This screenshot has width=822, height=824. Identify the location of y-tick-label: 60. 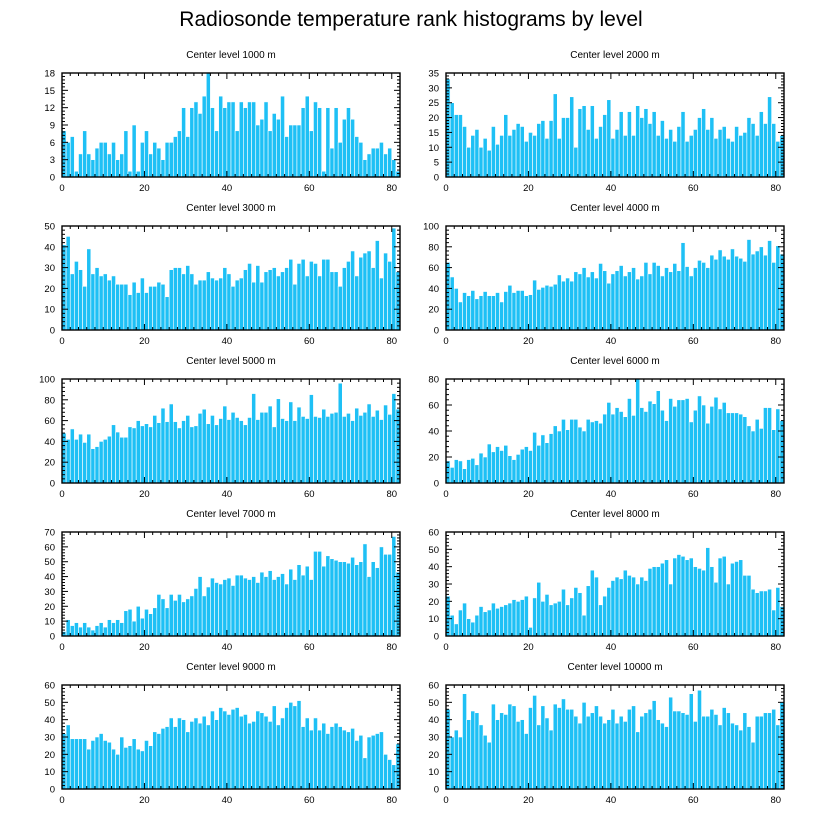
(49, 547).